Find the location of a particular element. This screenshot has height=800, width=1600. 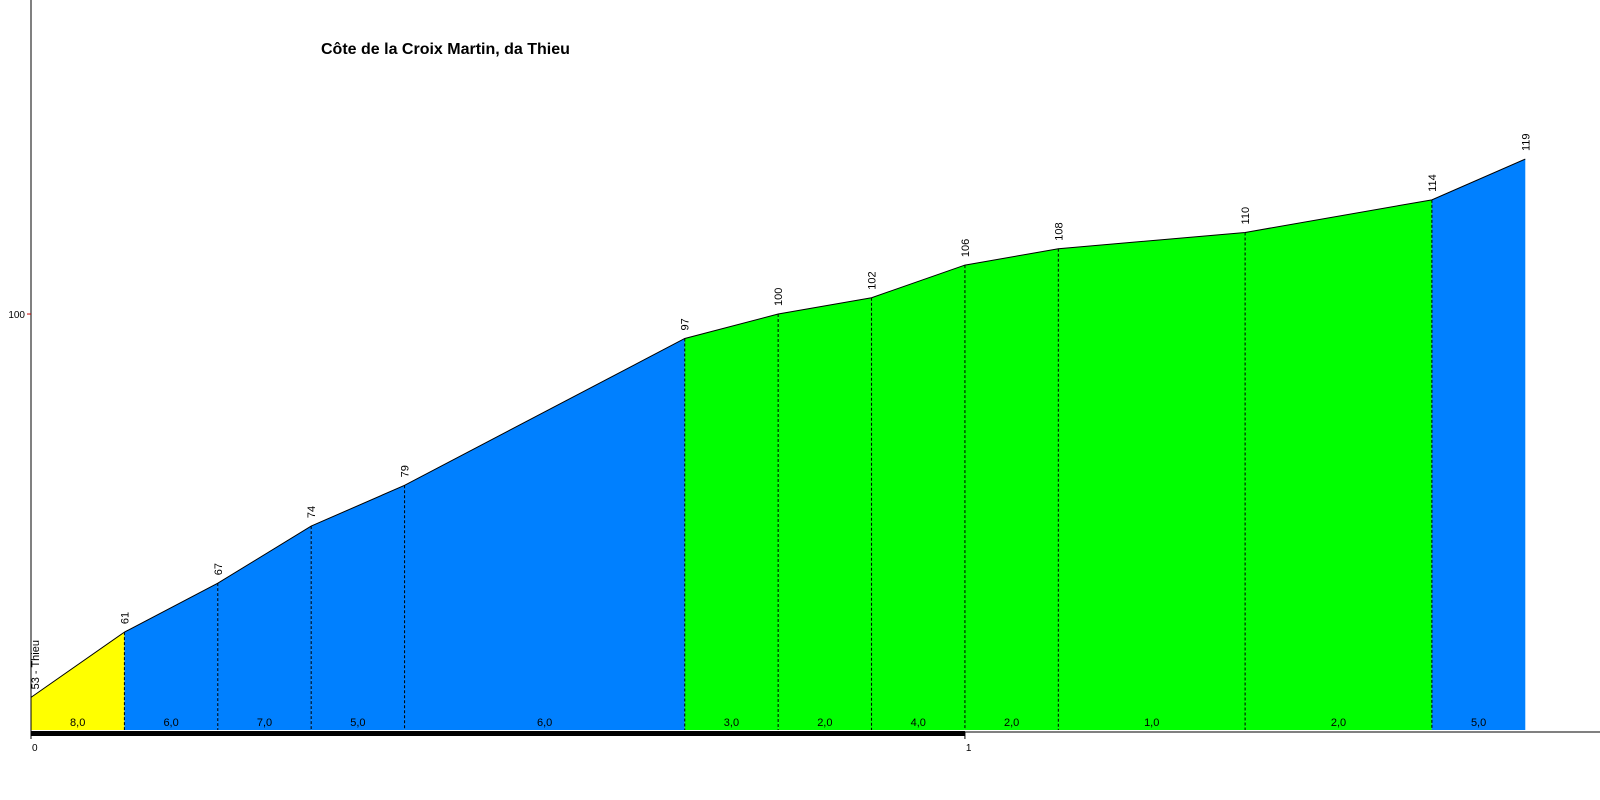

gradient-label: 3,0 is located at coordinates (731, 723).